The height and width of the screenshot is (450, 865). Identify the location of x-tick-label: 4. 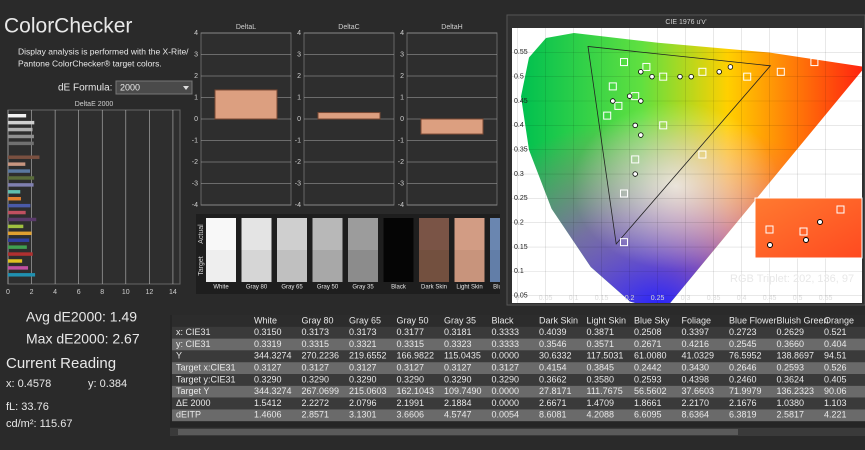
(55, 292).